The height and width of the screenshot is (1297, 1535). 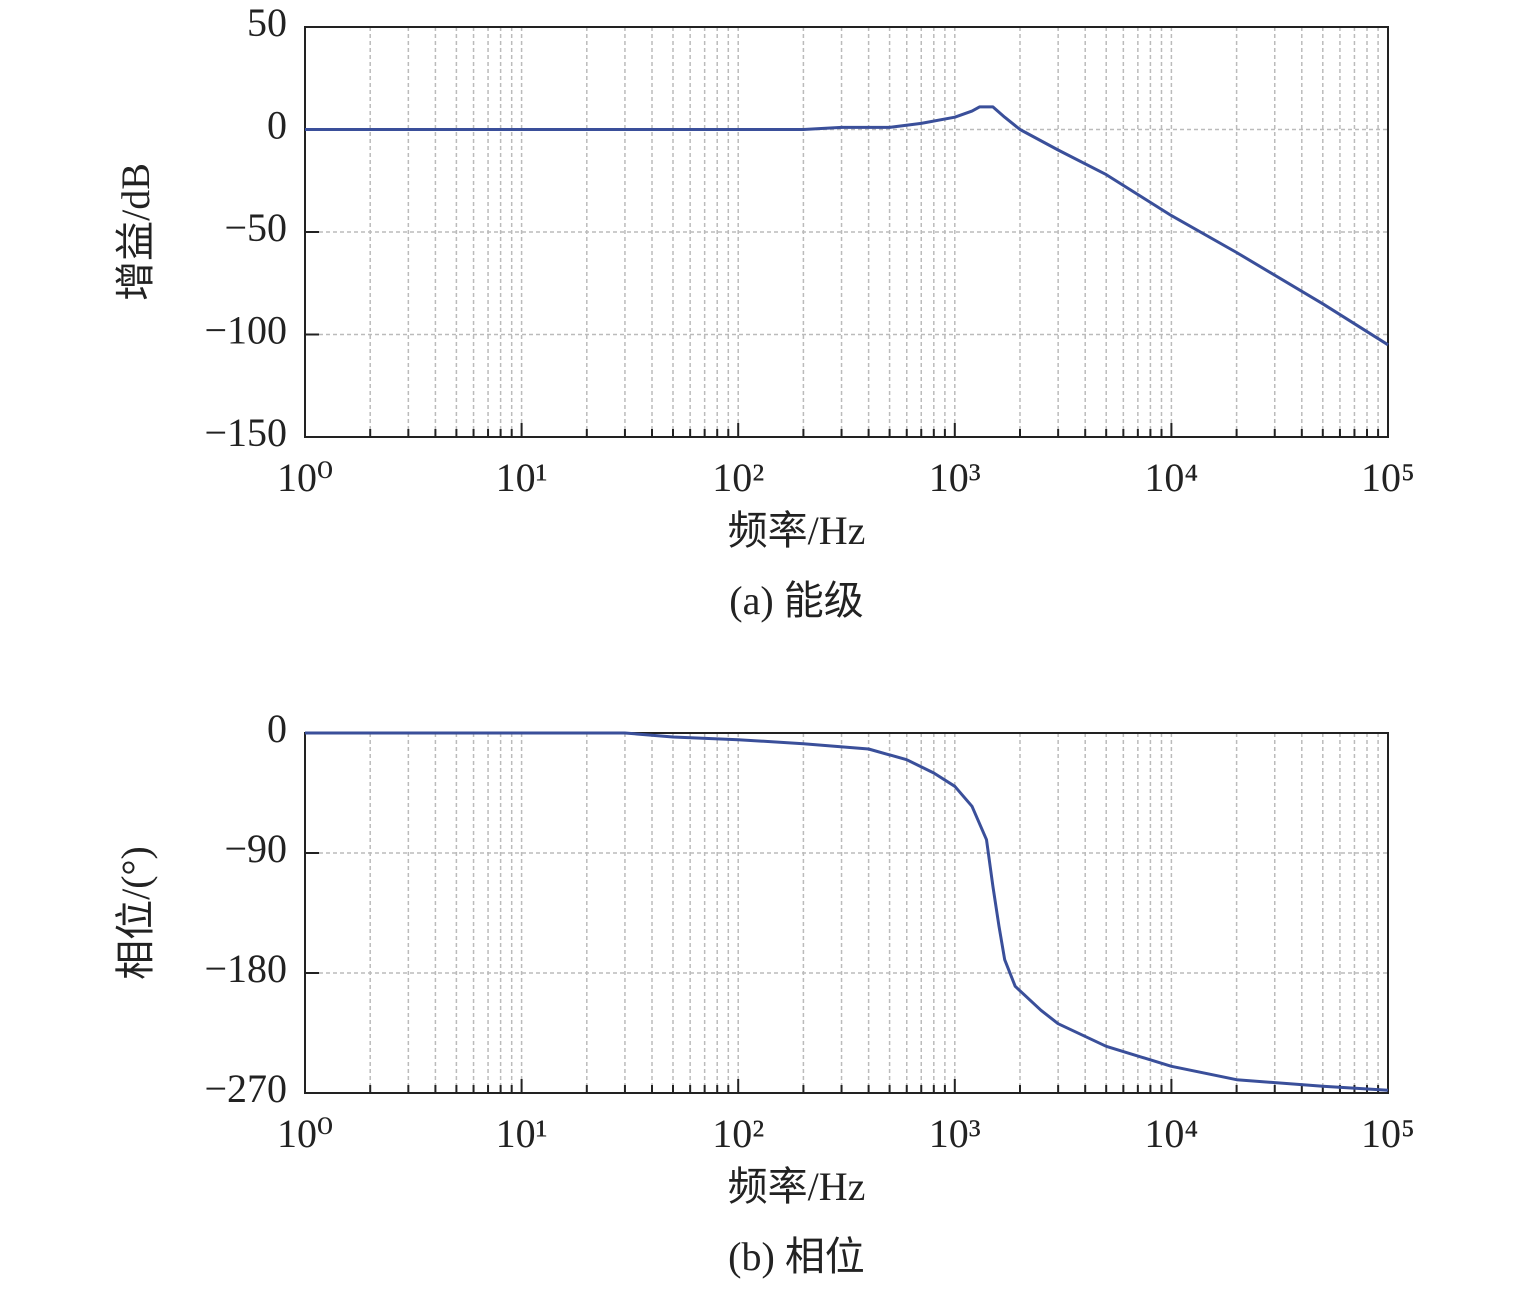 I want to click on y-tick-label: 50, so click(x=267, y=22).